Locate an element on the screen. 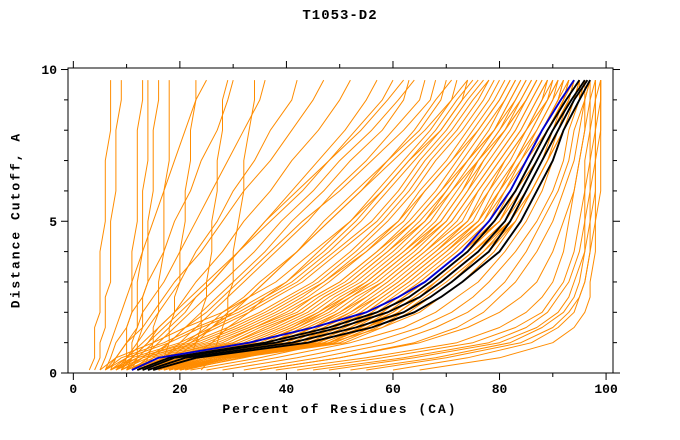  x-tick-label: 0 is located at coordinates (73, 389).